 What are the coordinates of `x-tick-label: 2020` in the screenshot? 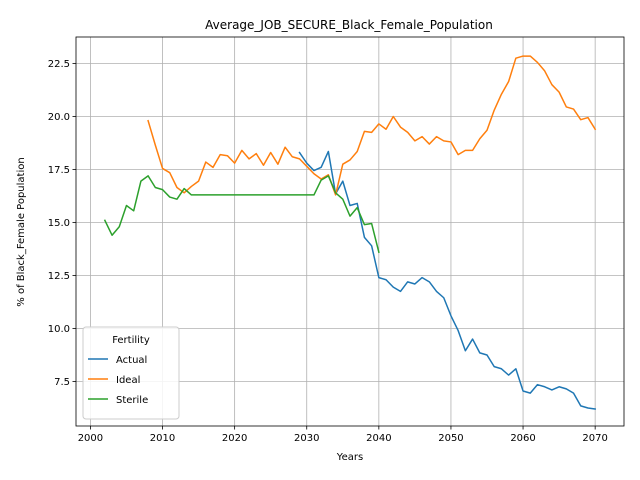 It's located at (234, 438).